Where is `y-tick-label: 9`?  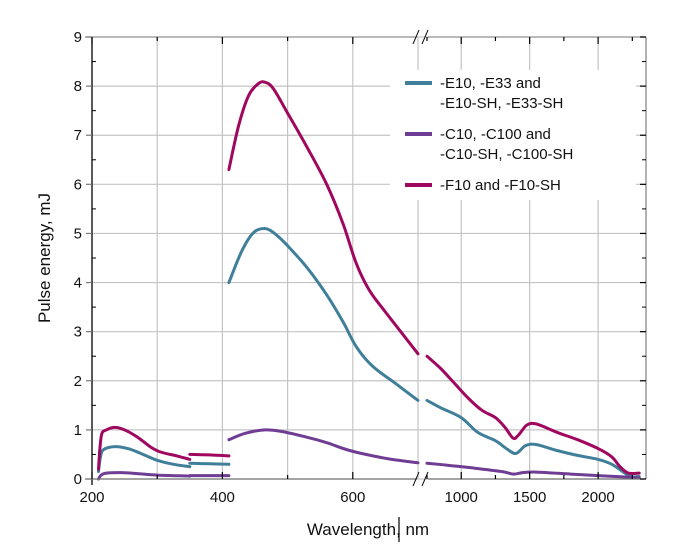 y-tick-label: 9 is located at coordinates (78, 37).